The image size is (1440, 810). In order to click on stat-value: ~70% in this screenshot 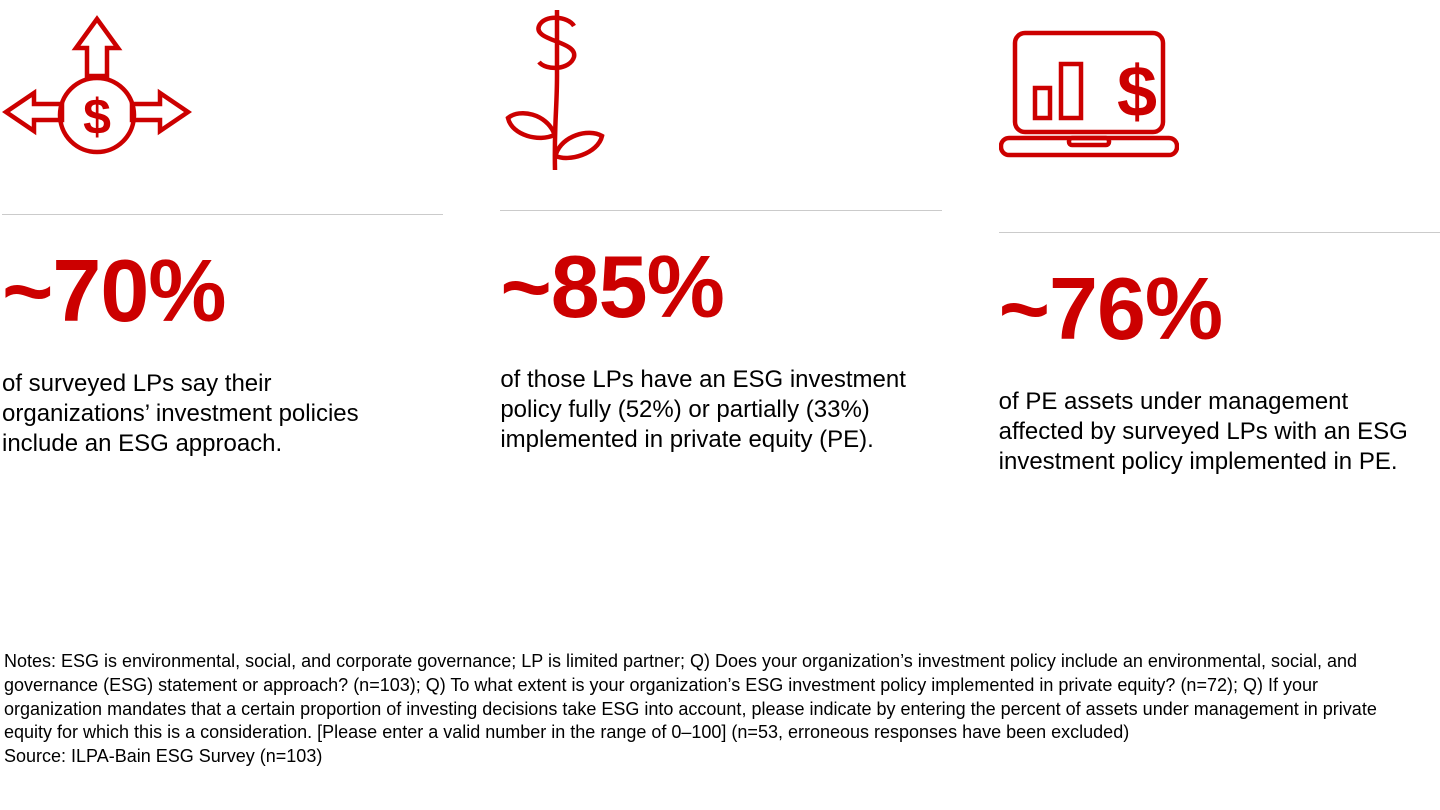, I will do `click(114, 290)`.